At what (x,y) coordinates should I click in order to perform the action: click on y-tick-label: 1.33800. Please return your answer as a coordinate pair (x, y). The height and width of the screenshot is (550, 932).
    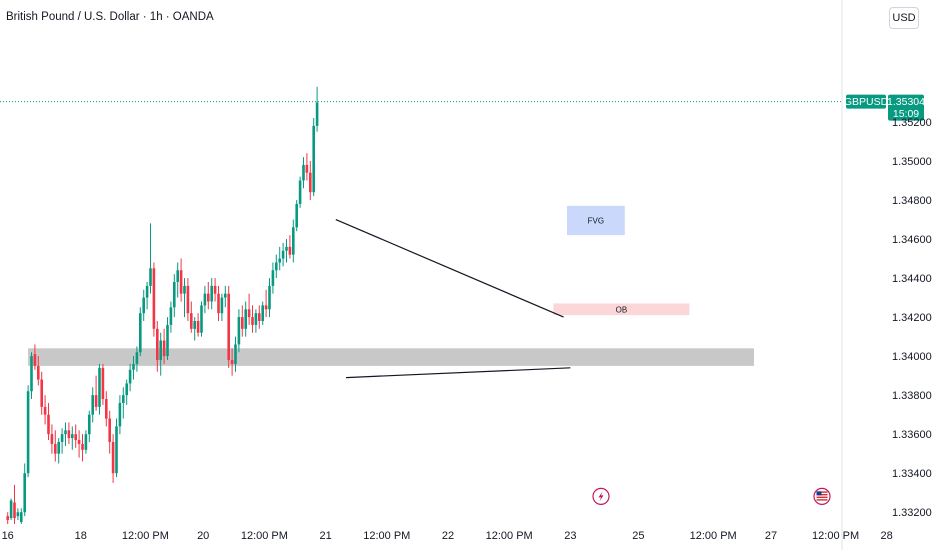
    Looking at the image, I should click on (912, 396).